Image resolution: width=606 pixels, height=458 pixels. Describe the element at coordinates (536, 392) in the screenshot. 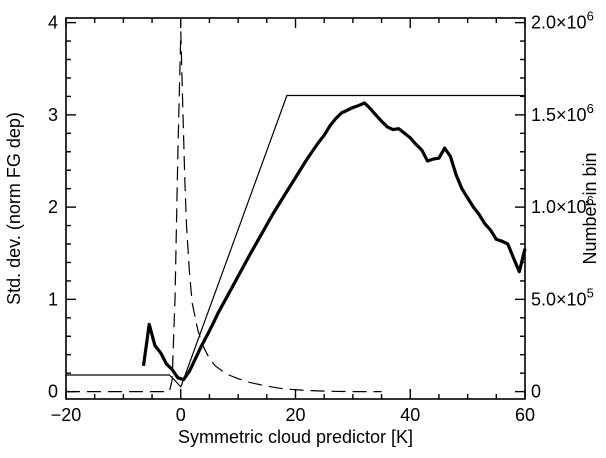

I see `y-right-tick-label: 0` at that location.